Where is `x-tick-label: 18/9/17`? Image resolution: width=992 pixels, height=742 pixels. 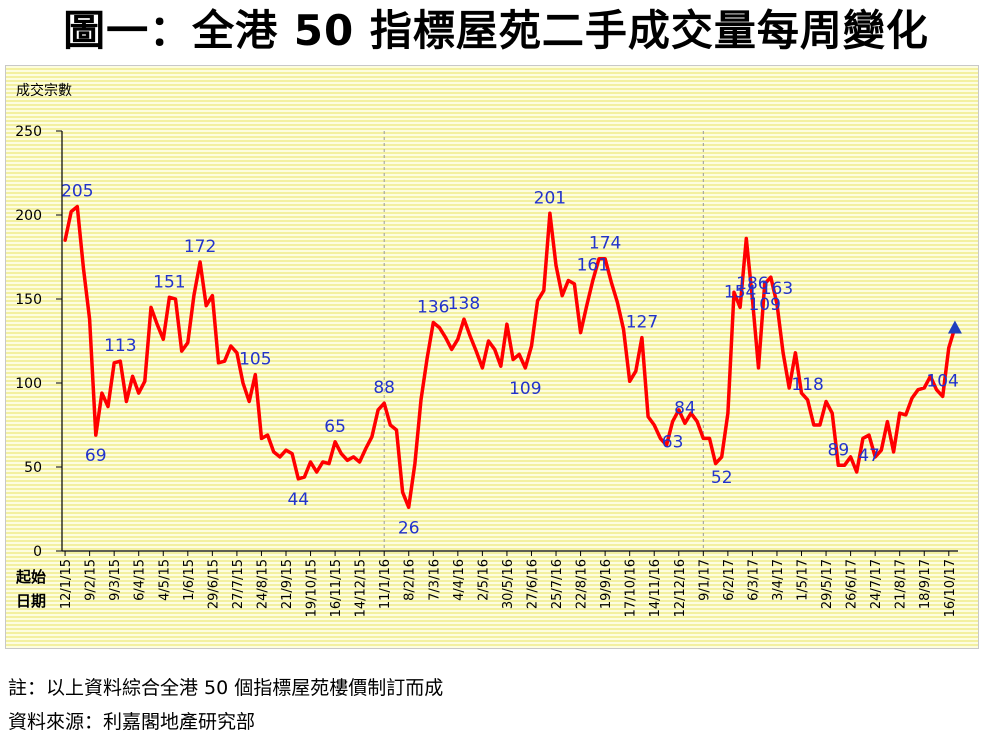
x-tick-label: 18/9/17 is located at coordinates (925, 584).